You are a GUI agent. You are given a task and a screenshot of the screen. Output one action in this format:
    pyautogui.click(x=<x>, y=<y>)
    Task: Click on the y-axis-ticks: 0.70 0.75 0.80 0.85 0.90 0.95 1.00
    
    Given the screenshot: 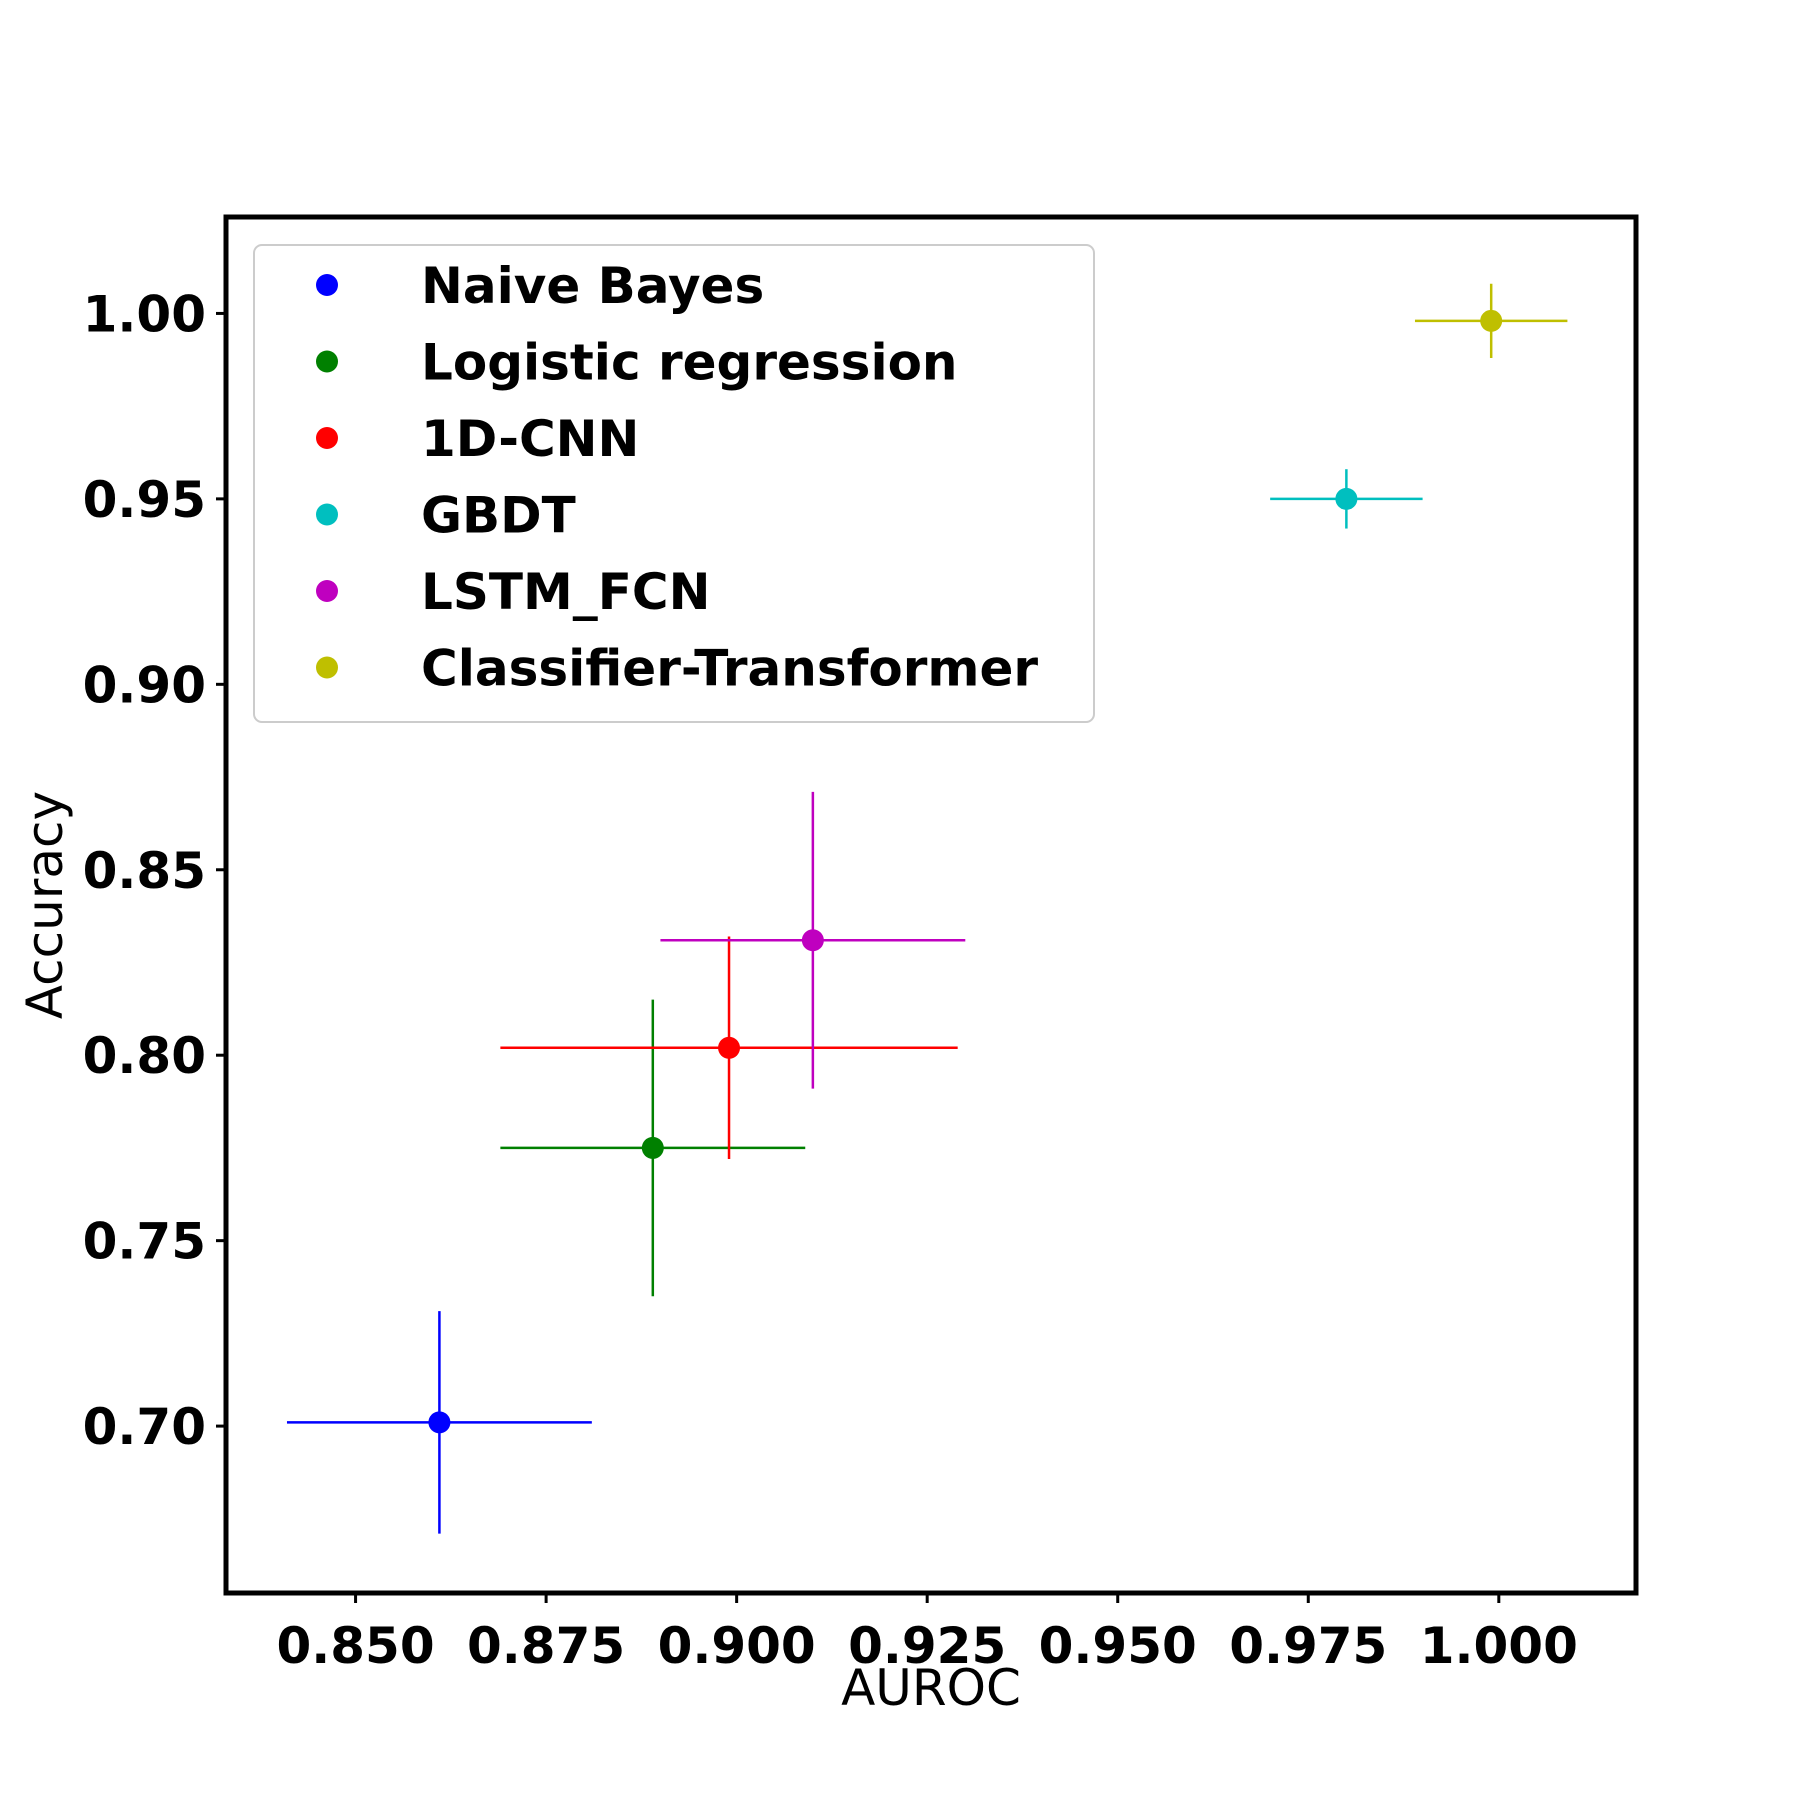 What is the action you would take?
    pyautogui.click(x=154, y=870)
    